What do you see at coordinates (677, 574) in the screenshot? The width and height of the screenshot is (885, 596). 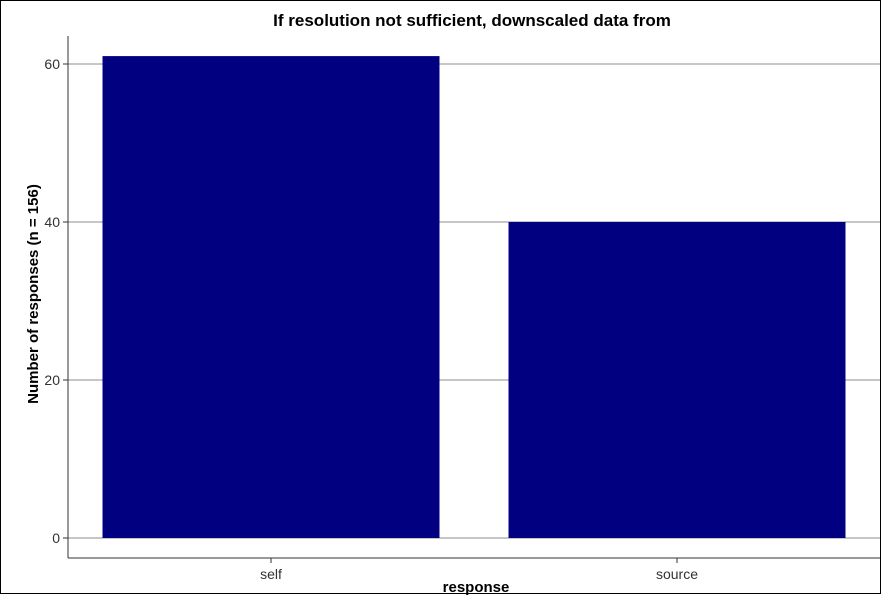 I see `x-tick-label: source` at bounding box center [677, 574].